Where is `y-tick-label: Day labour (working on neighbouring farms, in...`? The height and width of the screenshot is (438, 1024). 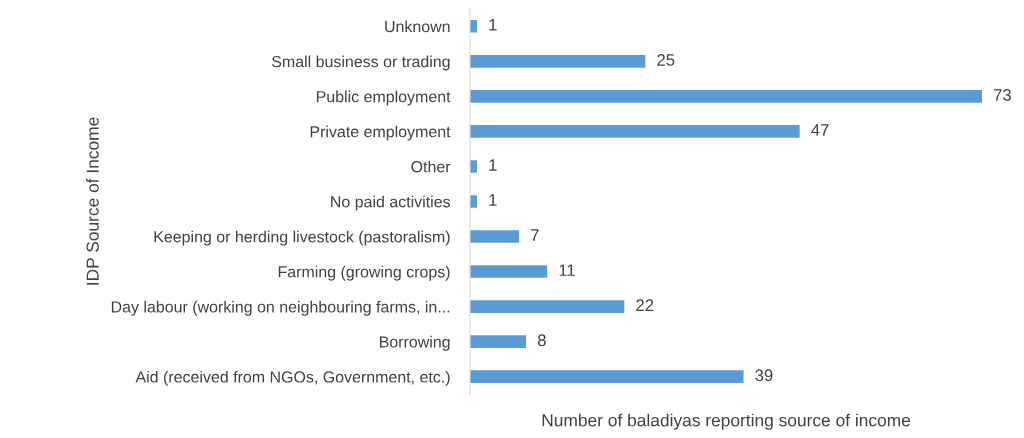 y-tick-label: Day labour (working on neighbouring farms, in... is located at coordinates (280, 308).